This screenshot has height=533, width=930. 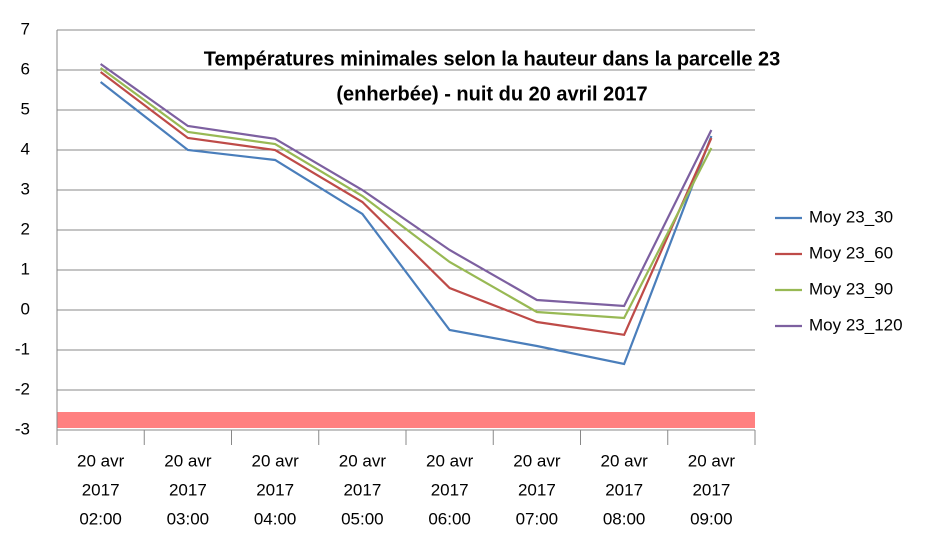 I want to click on y-tick-label: -3, so click(x=22, y=428).